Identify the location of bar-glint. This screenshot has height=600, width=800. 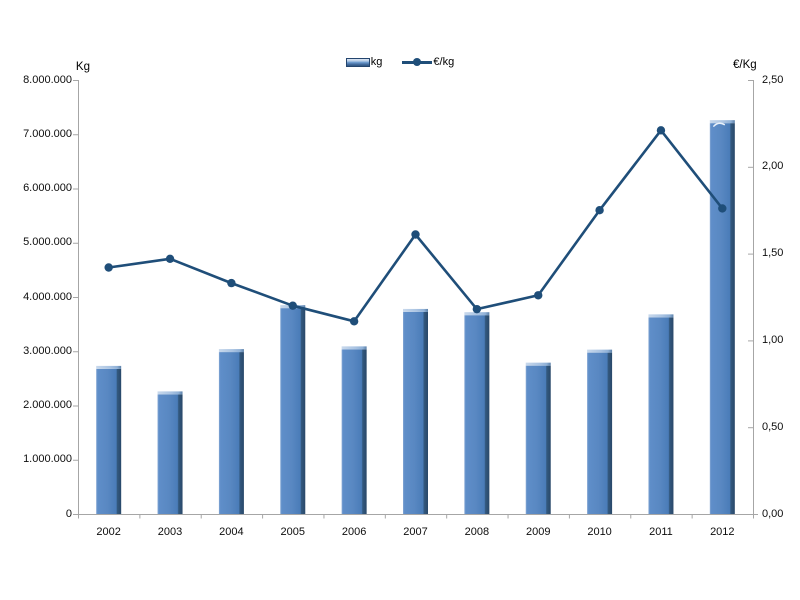
(719, 124).